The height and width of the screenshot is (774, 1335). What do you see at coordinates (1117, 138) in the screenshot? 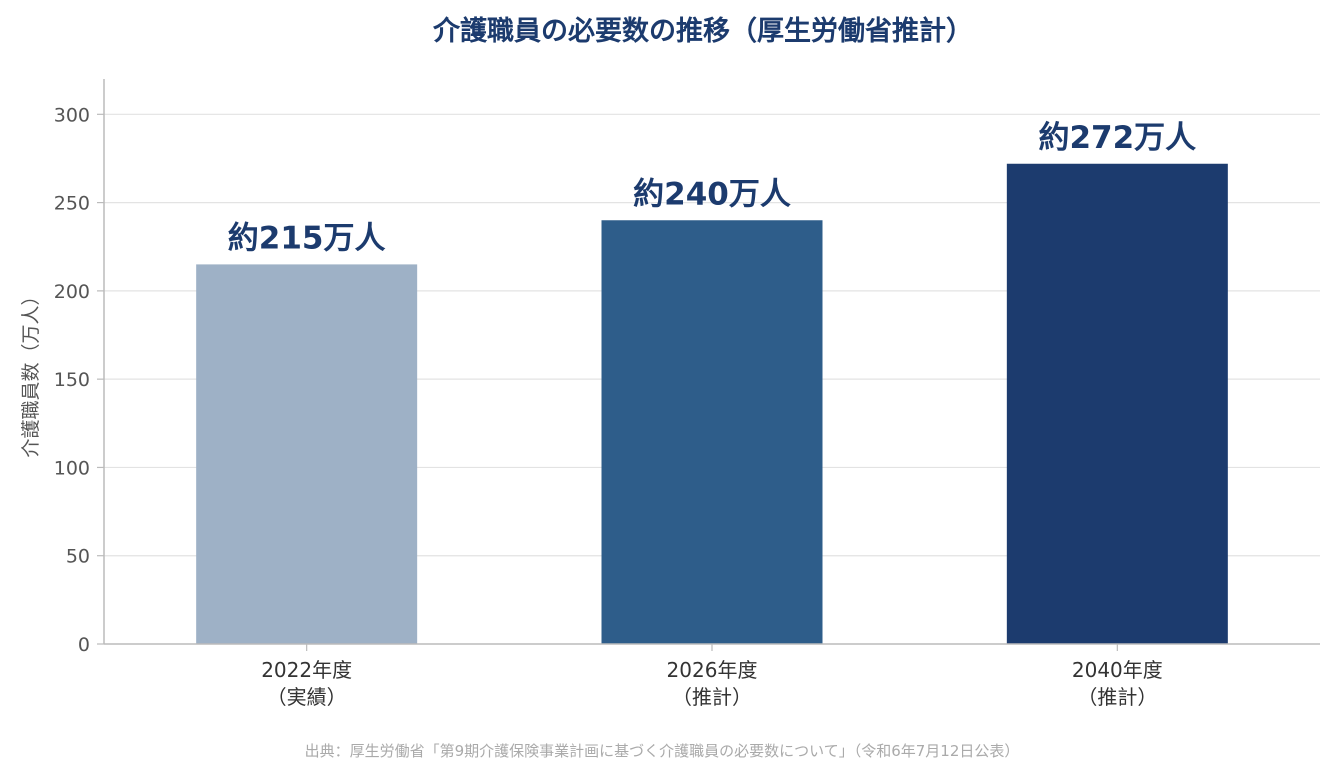
I see `data-label-3: 約272万人` at bounding box center [1117, 138].